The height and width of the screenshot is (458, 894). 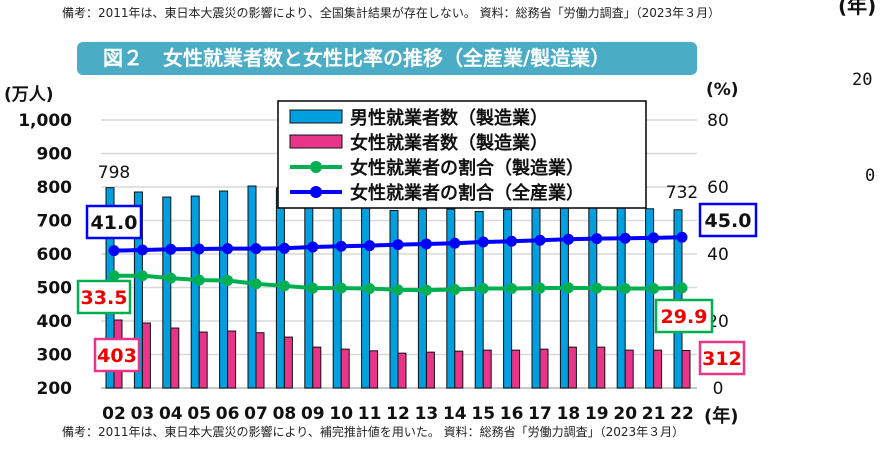 I want to click on legend-label: 女性就業者の割合（全産業）, so click(x=467, y=193).